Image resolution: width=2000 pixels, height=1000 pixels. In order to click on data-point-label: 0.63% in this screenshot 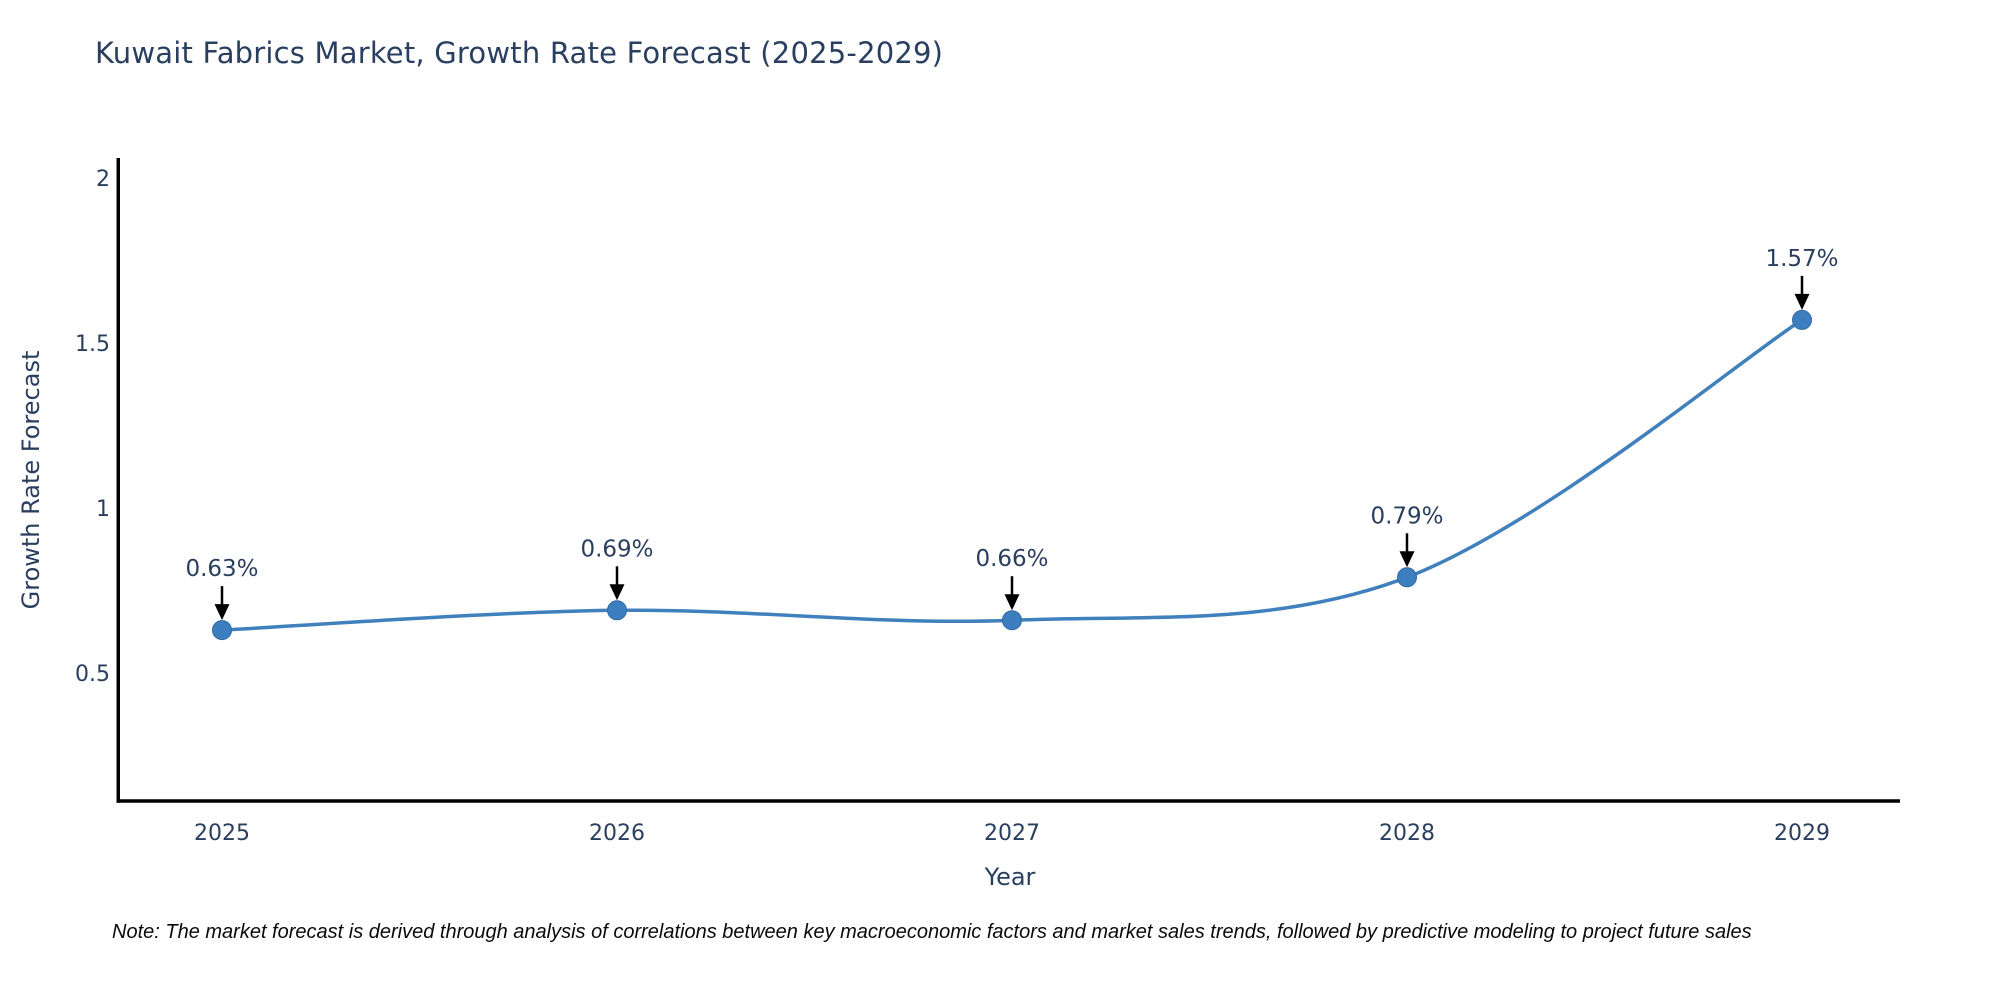, I will do `click(221, 569)`.